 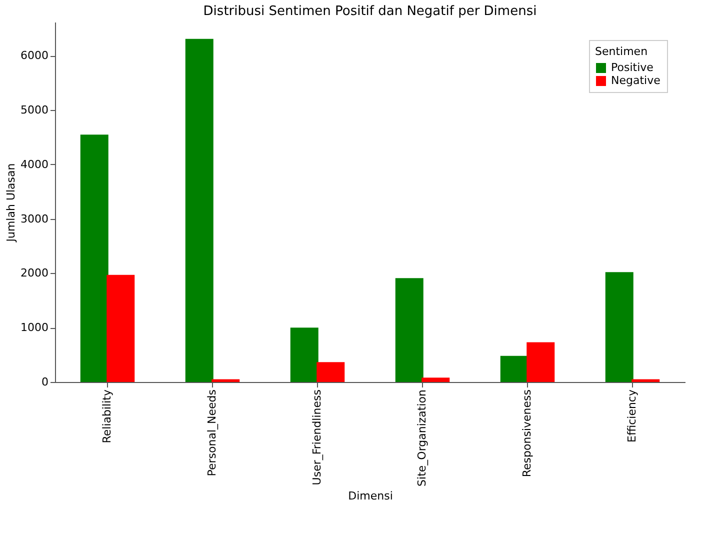 I want to click on x-tick-label: User_Friendliness, so click(x=317, y=437).